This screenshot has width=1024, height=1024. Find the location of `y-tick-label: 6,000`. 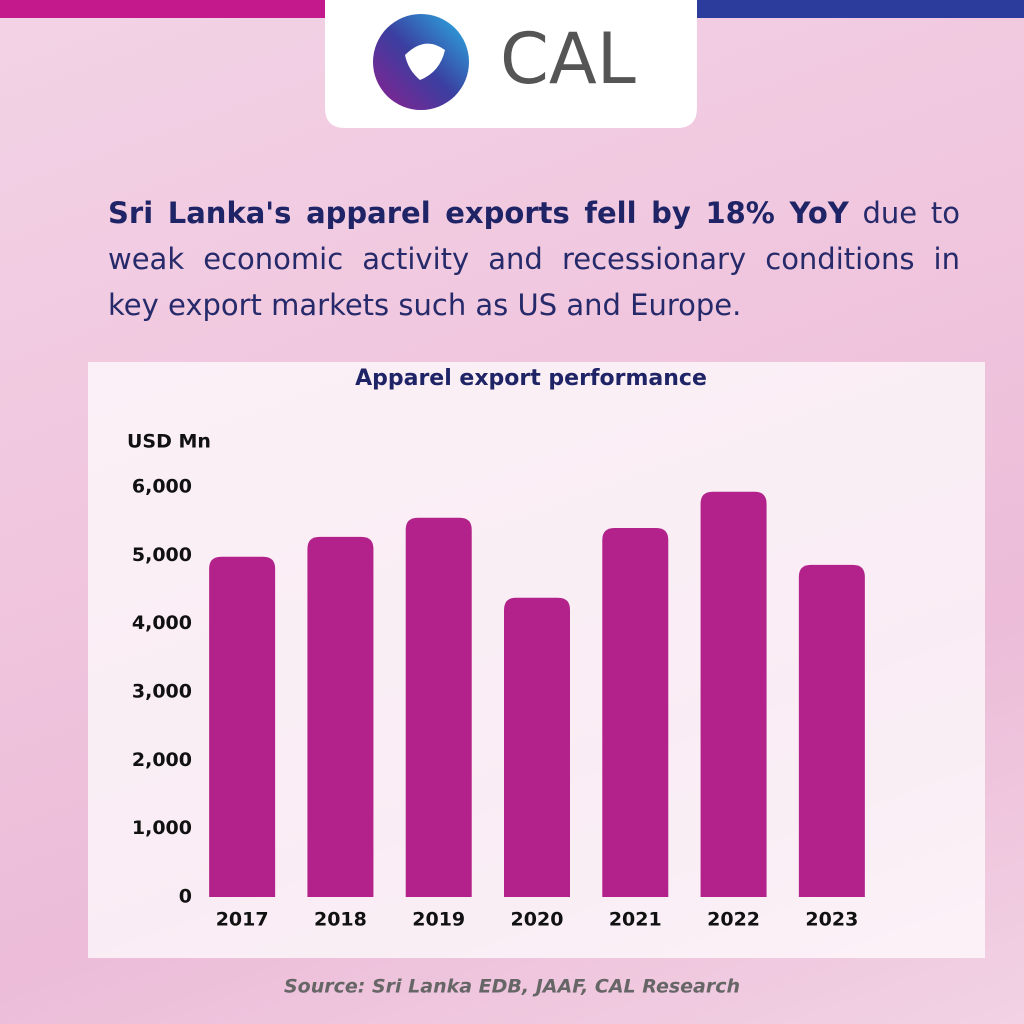

y-tick-label: 6,000 is located at coordinates (162, 487).